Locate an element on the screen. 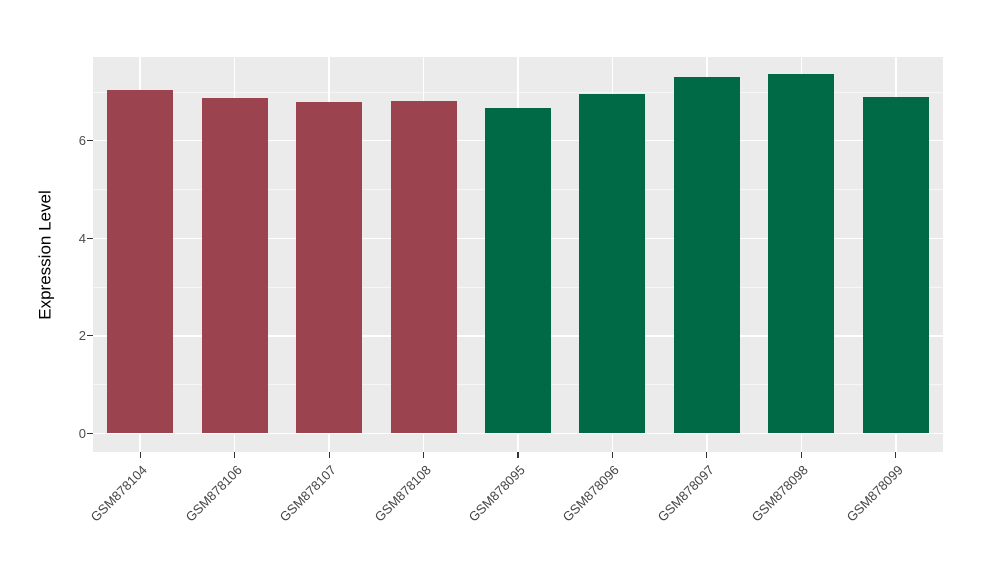  y-tick-label: 2 is located at coordinates (82, 336).